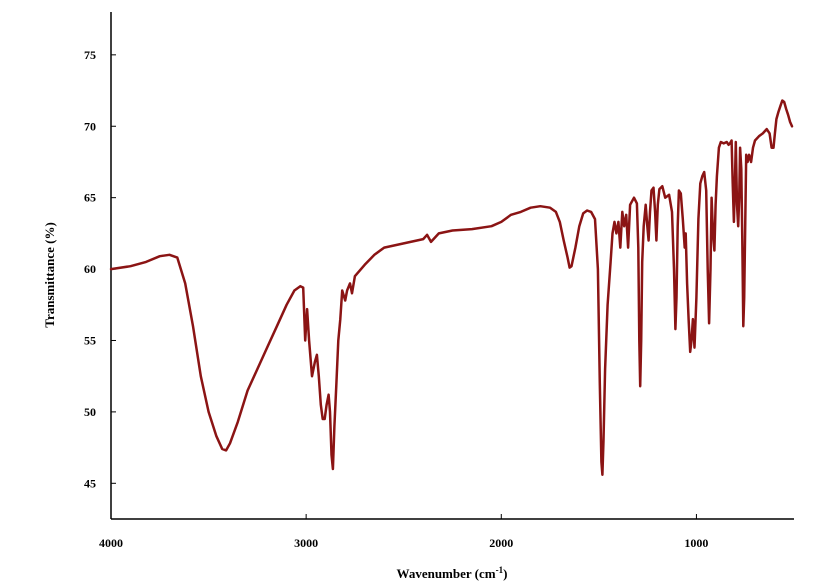 The height and width of the screenshot is (583, 829). What do you see at coordinates (90, 412) in the screenshot?
I see `y-tick-label: 50` at bounding box center [90, 412].